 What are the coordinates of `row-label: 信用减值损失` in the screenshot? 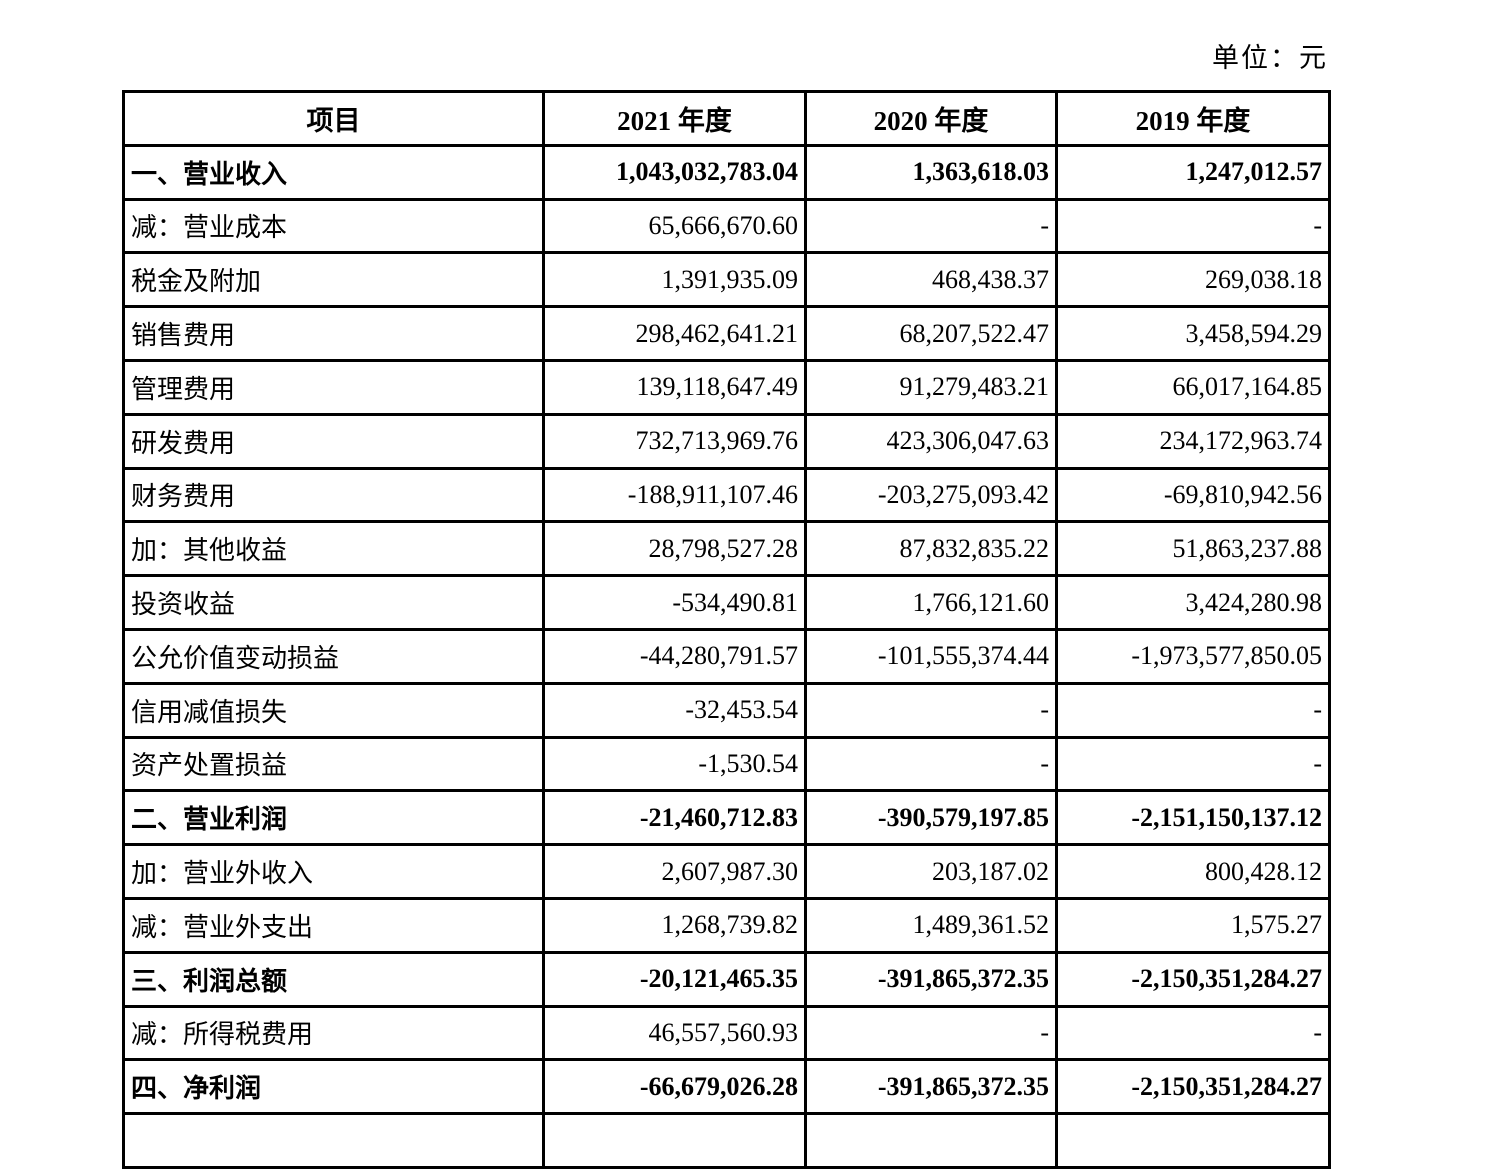 It's located at (333, 710).